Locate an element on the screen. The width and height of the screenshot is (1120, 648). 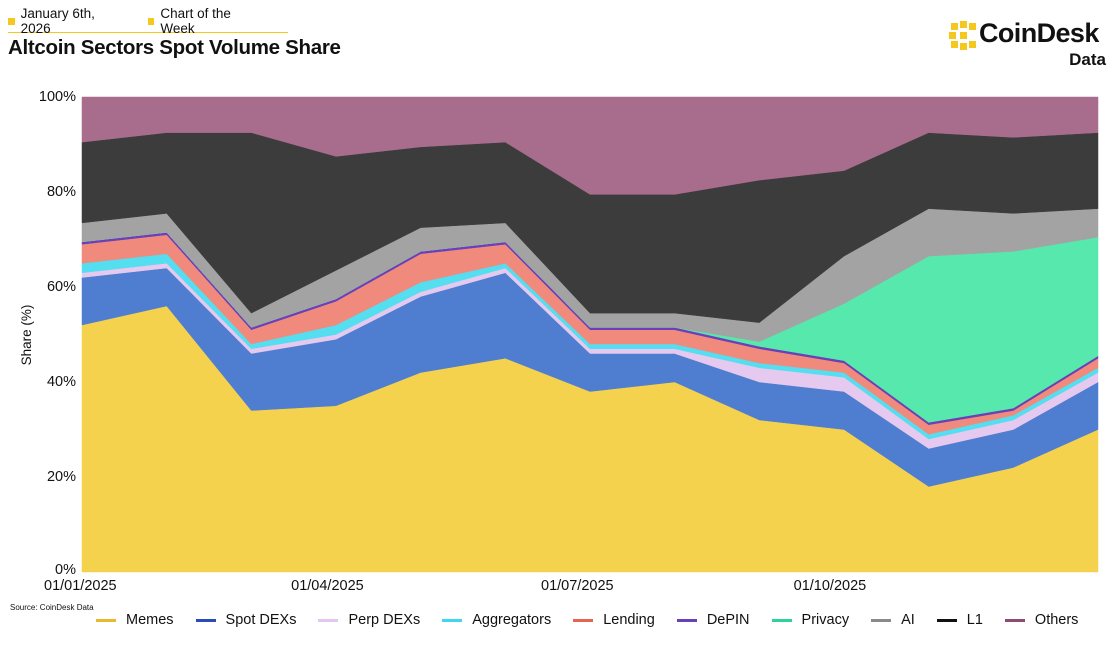
y-tick-label: 40% is located at coordinates (61, 382).